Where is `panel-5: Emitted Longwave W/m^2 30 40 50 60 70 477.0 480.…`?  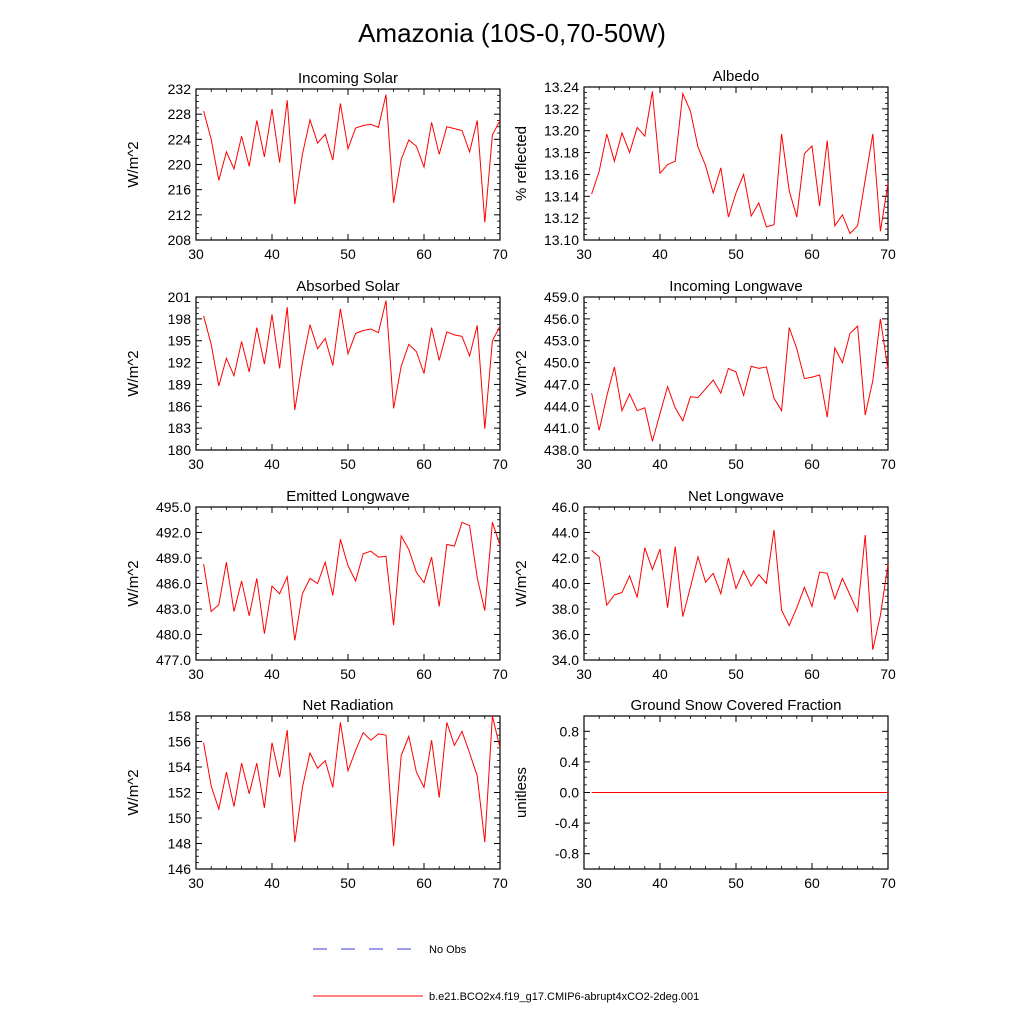 panel-5: Emitted Longwave W/m^2 30 40 50 60 70 477.0 480.… is located at coordinates (316, 585).